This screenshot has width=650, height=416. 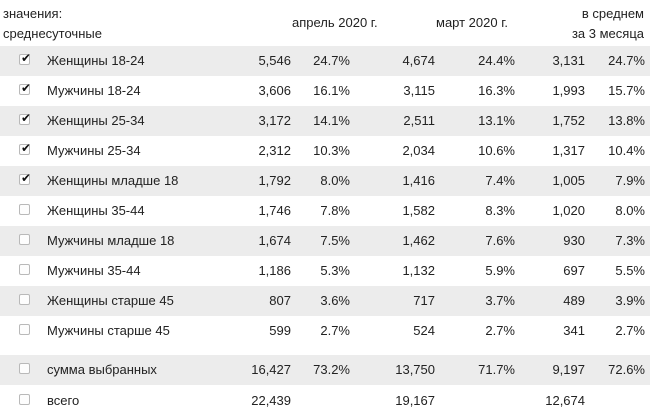 I want to click on april-percent: 7.5%, so click(x=335, y=240).